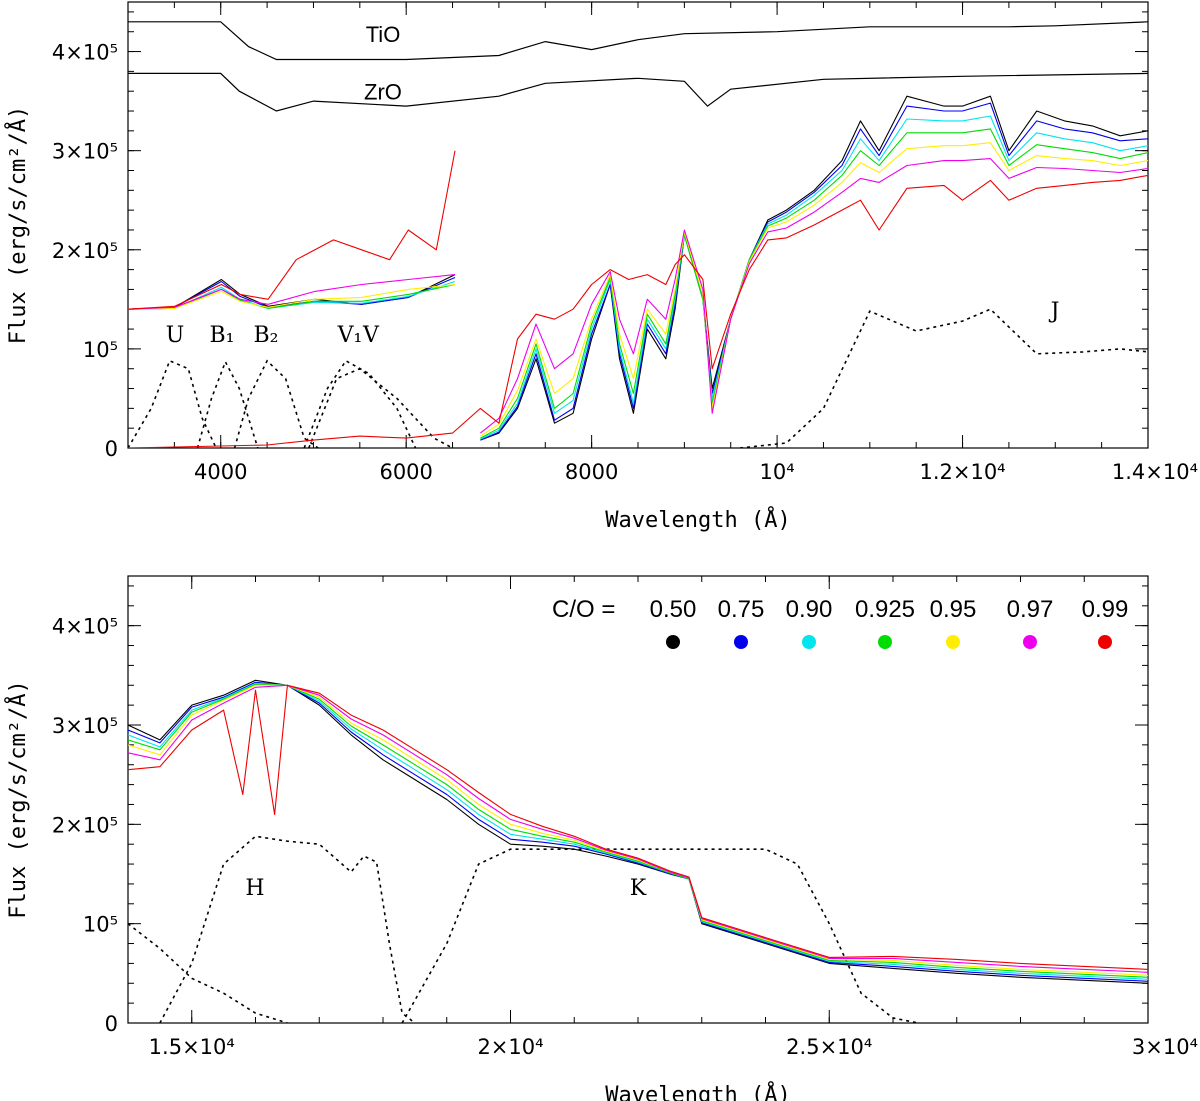  Describe the element at coordinates (383, 91) in the screenshot. I see `molecule-label-zro: ZrO` at that location.